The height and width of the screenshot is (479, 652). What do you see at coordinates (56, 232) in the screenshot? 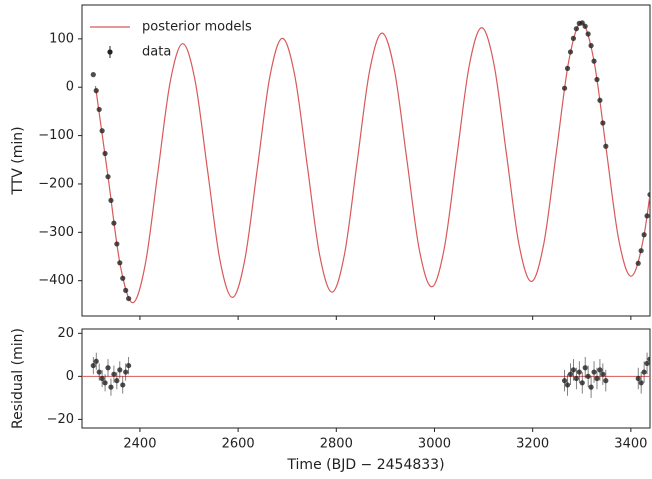
I see `y-tick-label: −300` at bounding box center [56, 232].